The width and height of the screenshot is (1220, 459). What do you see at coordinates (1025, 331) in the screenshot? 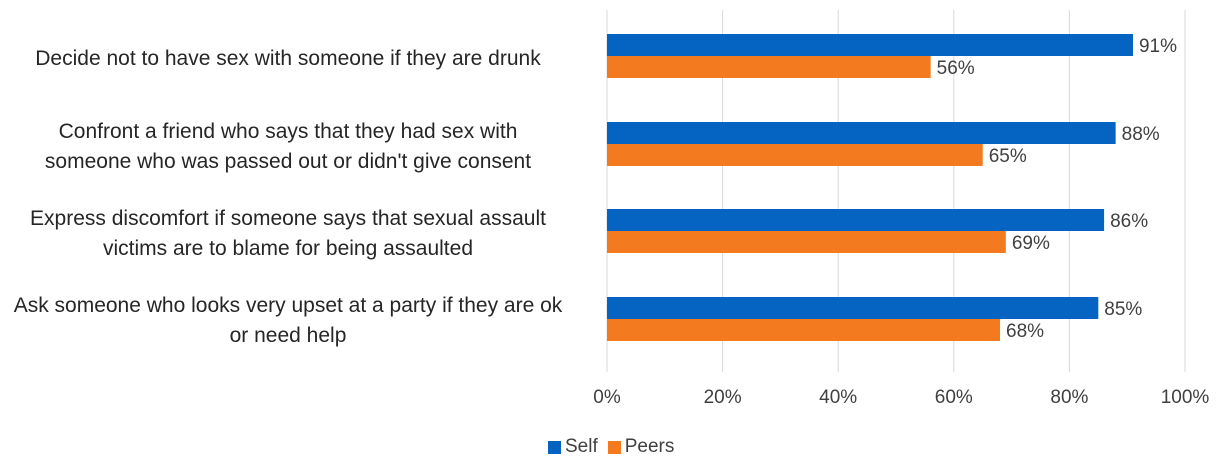
I see `data-label-peers: 68%` at bounding box center [1025, 331].